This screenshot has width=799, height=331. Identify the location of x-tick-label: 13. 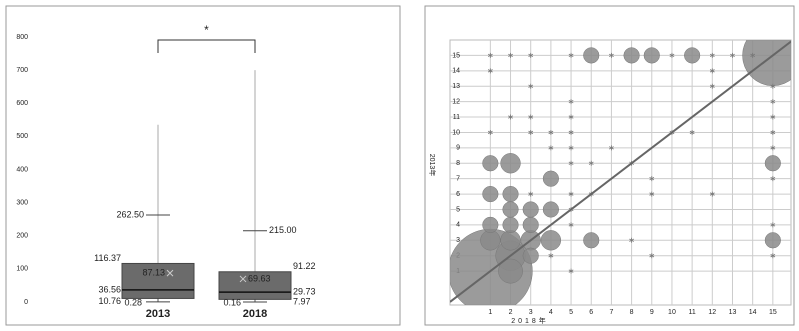
(733, 312).